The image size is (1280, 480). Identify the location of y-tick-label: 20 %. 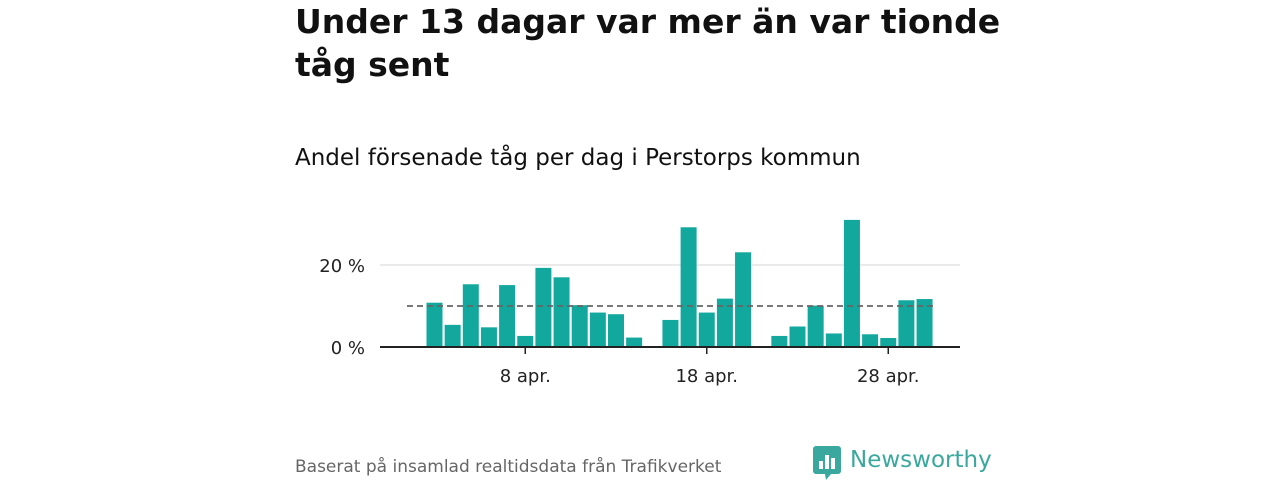
(342, 266).